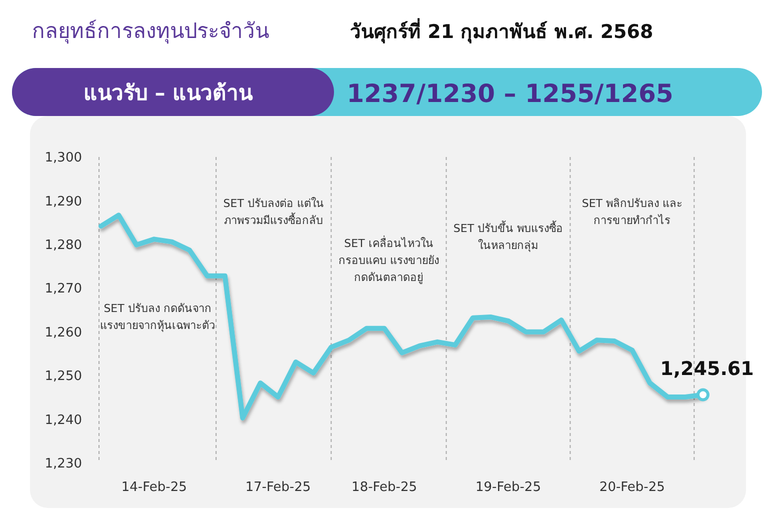 The image size is (768, 519). What do you see at coordinates (385, 487) in the screenshot?
I see `x-tick-label: 18-Feb-25` at bounding box center [385, 487].